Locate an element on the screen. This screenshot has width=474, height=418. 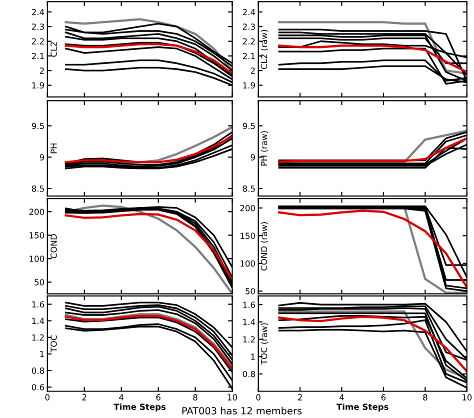
y-axis-title: PH is located at coordinates (53, 149).